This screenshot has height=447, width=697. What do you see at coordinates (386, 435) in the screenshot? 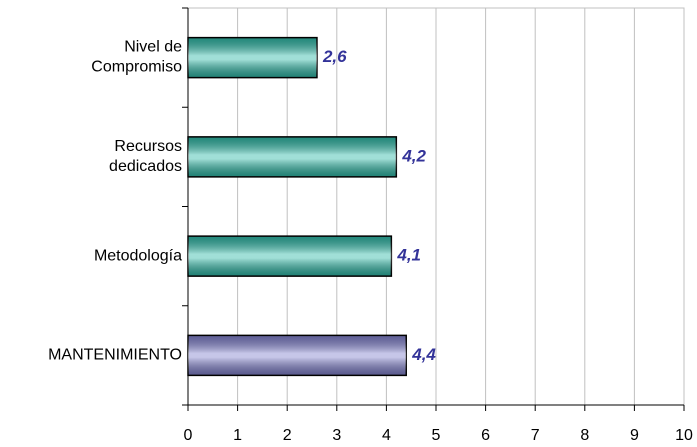
I see `x-tick-label: 4` at bounding box center [386, 435].